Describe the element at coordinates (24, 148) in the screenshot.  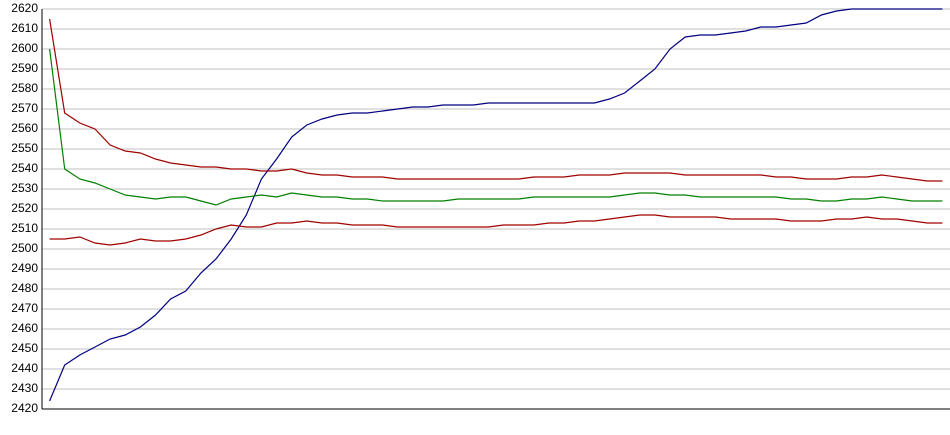
I see `y-tick-label: 2550` at that location.